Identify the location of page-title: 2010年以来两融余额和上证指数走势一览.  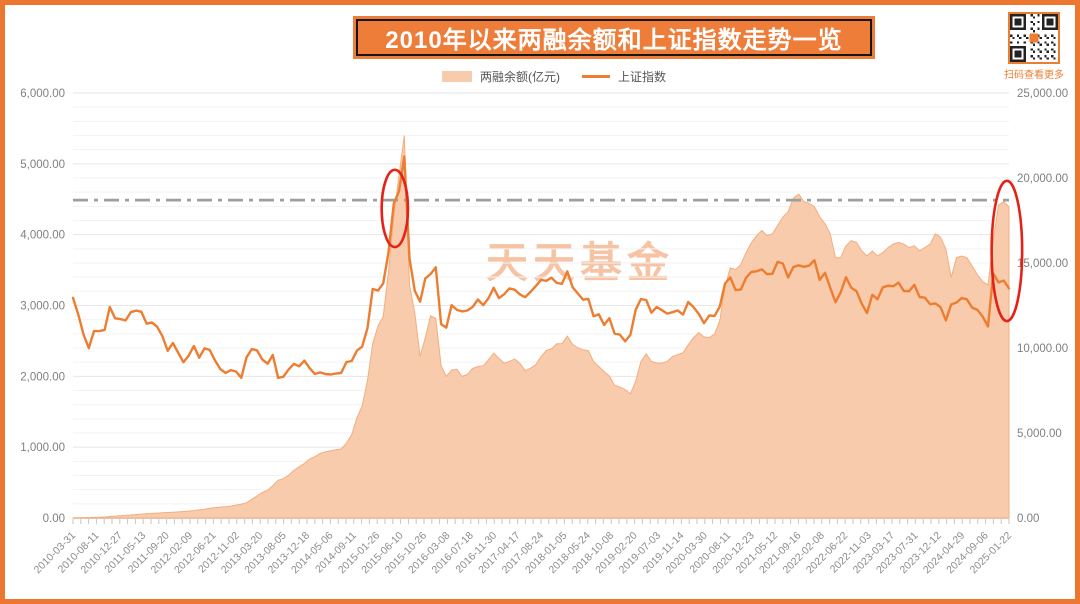
(614, 37).